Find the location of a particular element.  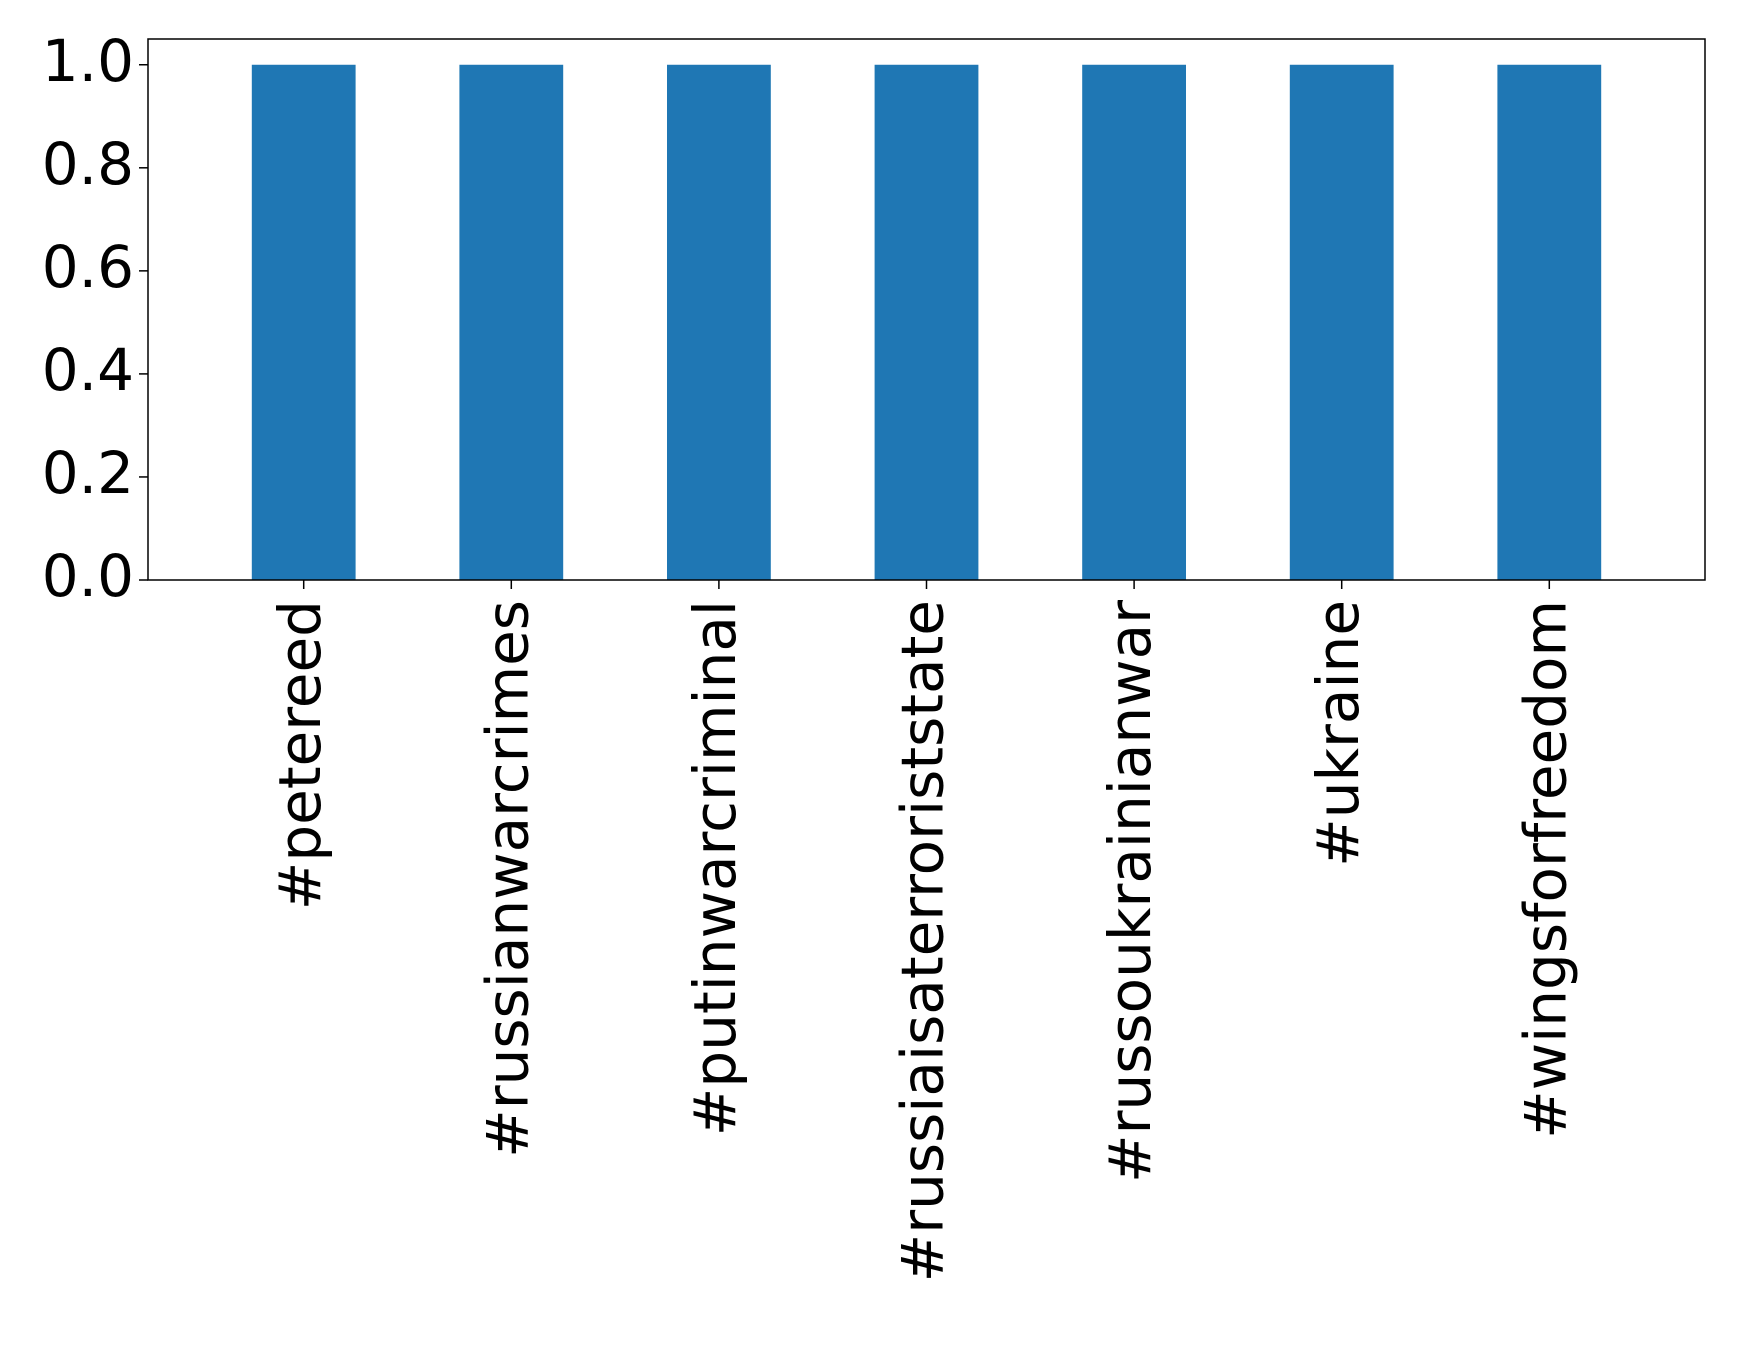

y-tick-label: 0.6 is located at coordinates (88, 267).